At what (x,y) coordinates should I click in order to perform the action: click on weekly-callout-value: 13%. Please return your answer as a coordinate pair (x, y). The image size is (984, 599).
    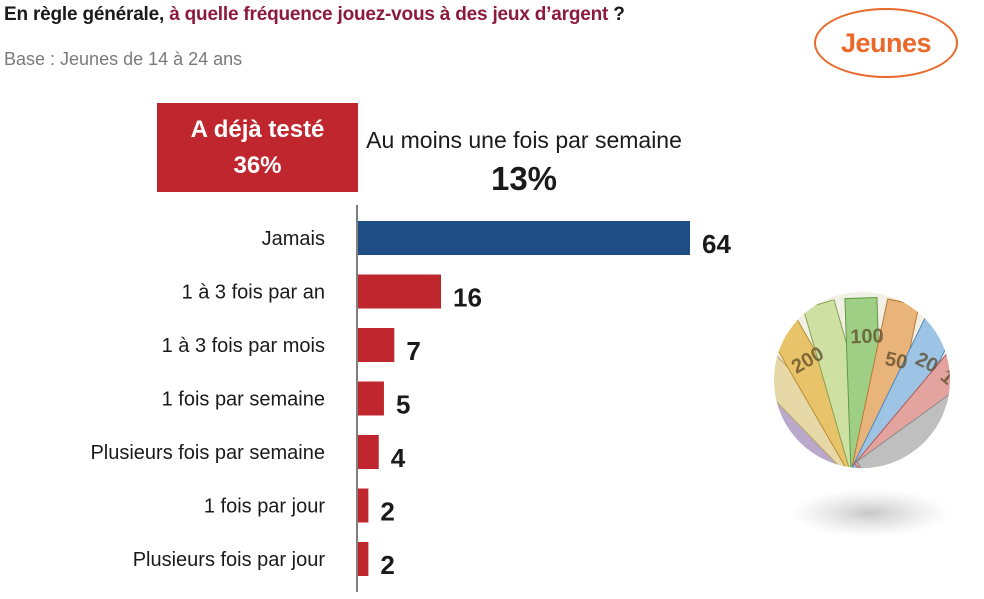
    Looking at the image, I should click on (524, 178).